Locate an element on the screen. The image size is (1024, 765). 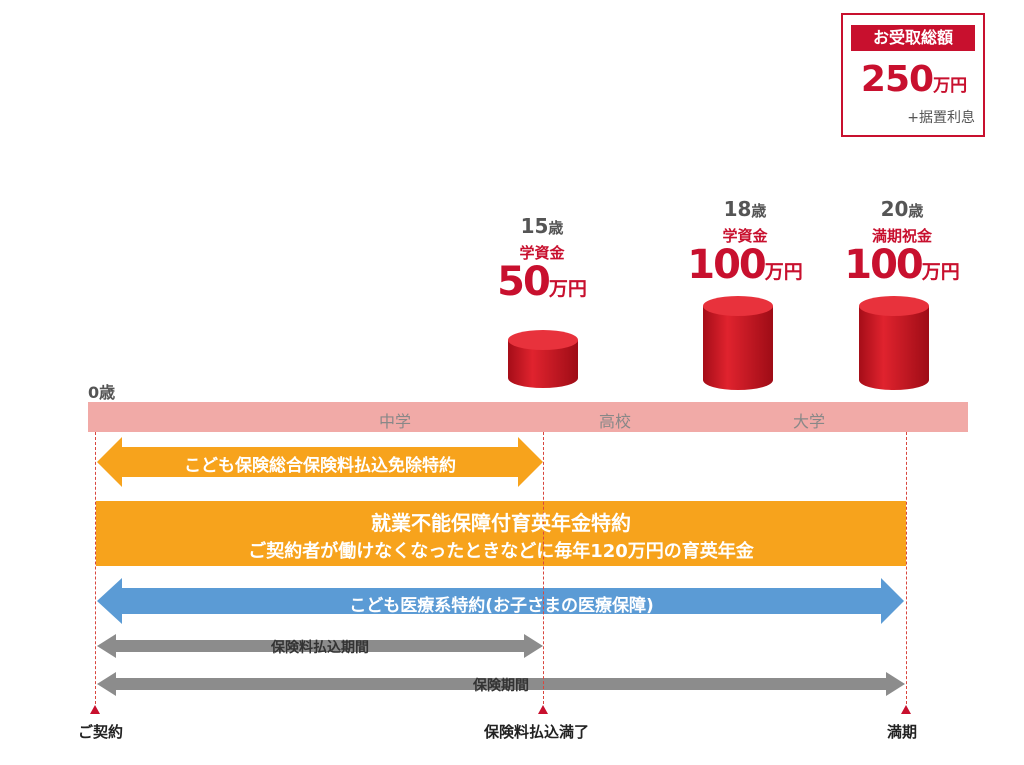
total-receipt-amount: 250万円 is located at coordinates (914, 79).